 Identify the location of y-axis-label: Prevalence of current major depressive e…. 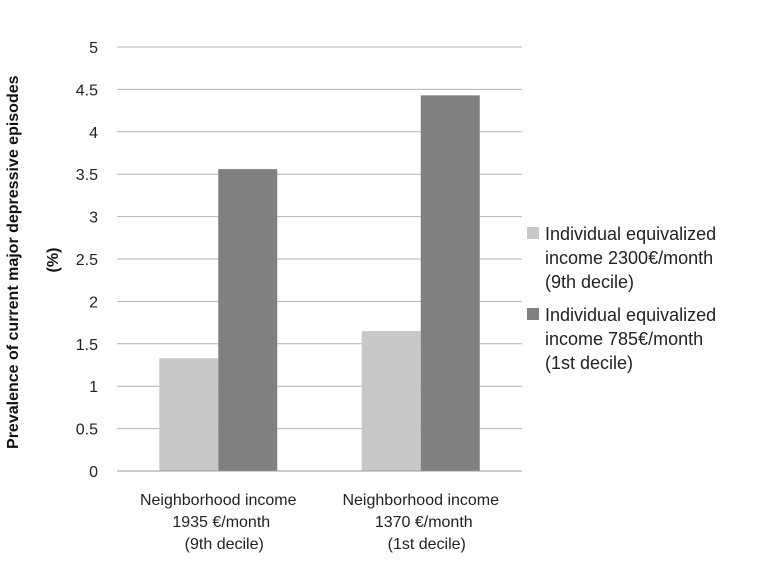
(33, 260).